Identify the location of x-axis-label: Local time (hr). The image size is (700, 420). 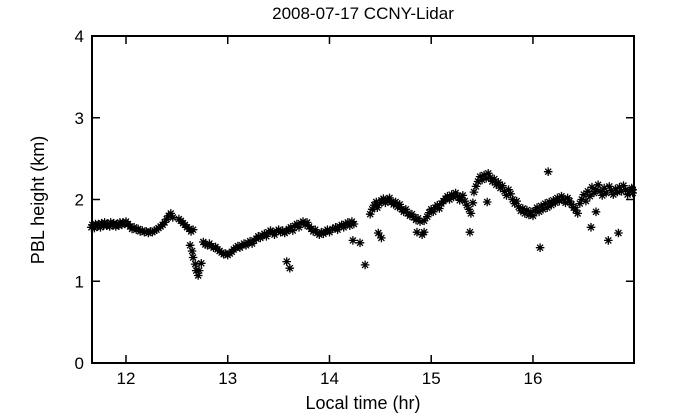
(362, 403).